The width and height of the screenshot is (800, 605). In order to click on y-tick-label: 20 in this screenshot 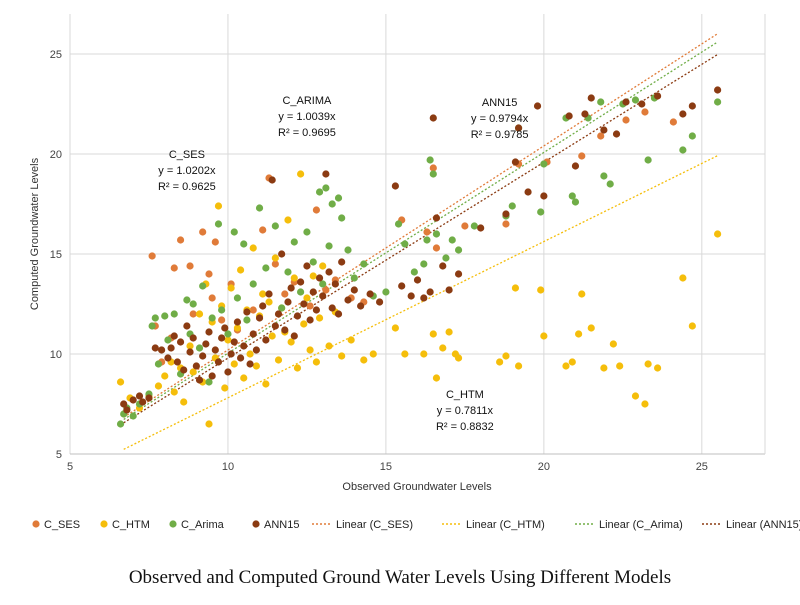, I will do `click(56, 155)`.